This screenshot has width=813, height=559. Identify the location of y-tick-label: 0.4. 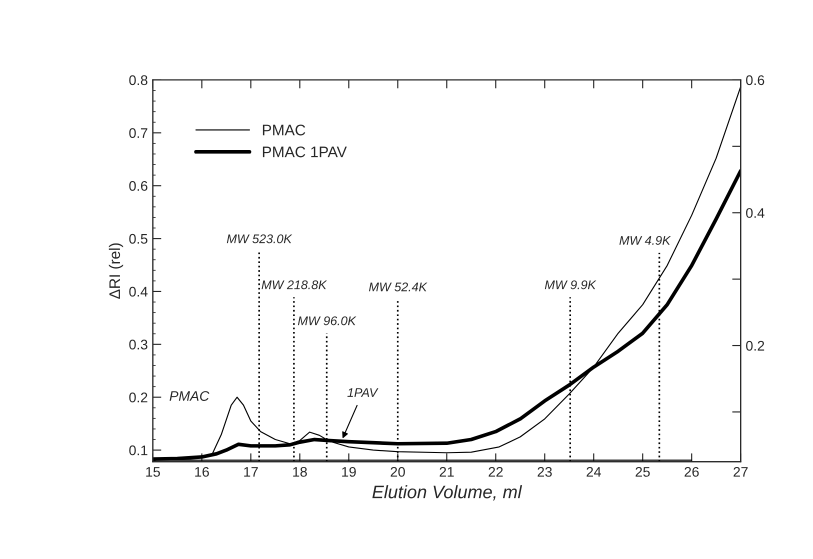
(138, 291).